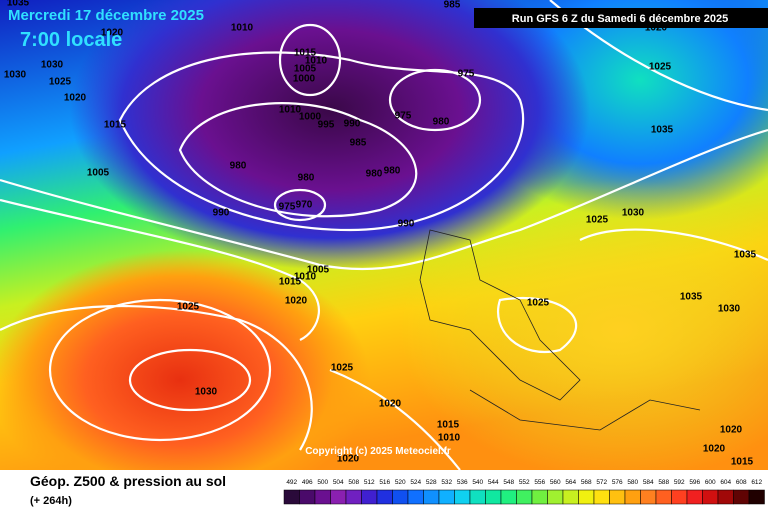 This screenshot has height=512, width=768. Describe the element at coordinates (71, 40) in the screenshot. I see `time: 7:00 locale` at that location.